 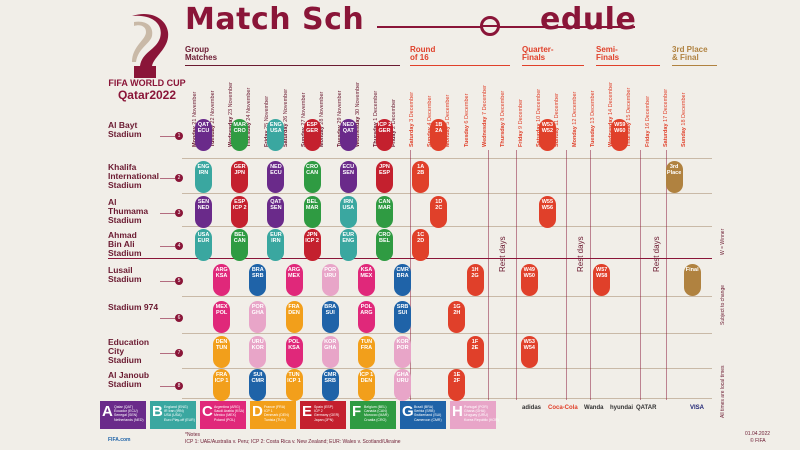 I want to click on team-a: JPN, so click(x=312, y=235).